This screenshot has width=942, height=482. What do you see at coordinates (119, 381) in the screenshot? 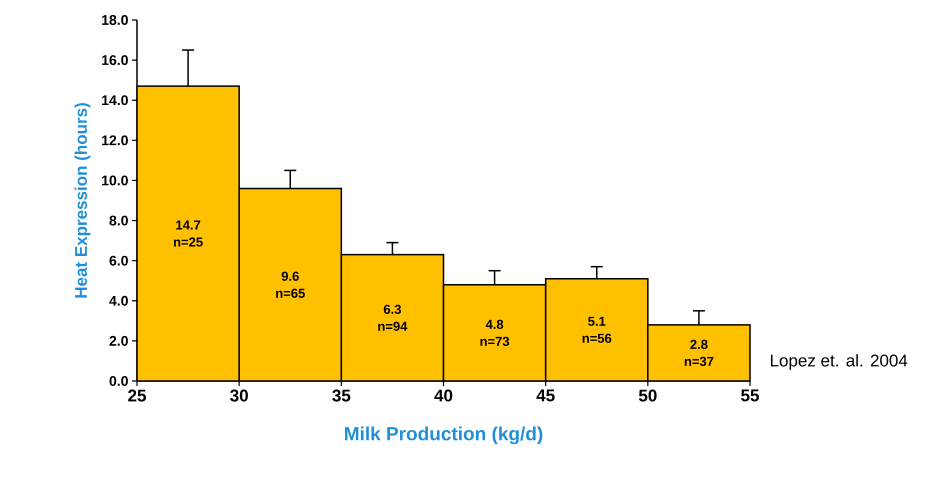
I see `y-tick-label: 0.0` at bounding box center [119, 381].